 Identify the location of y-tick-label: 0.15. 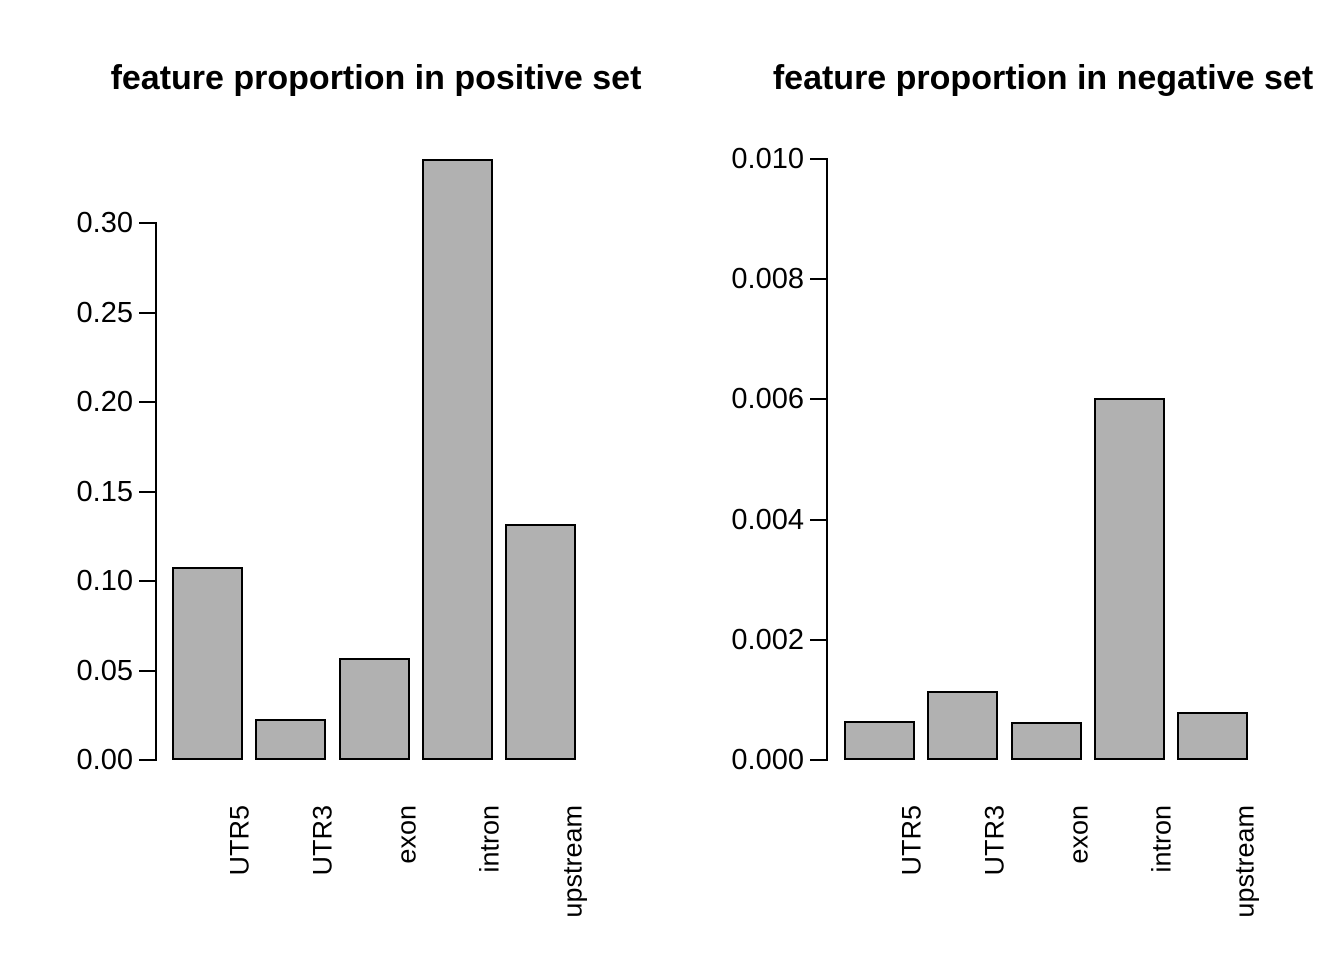
(104, 491).